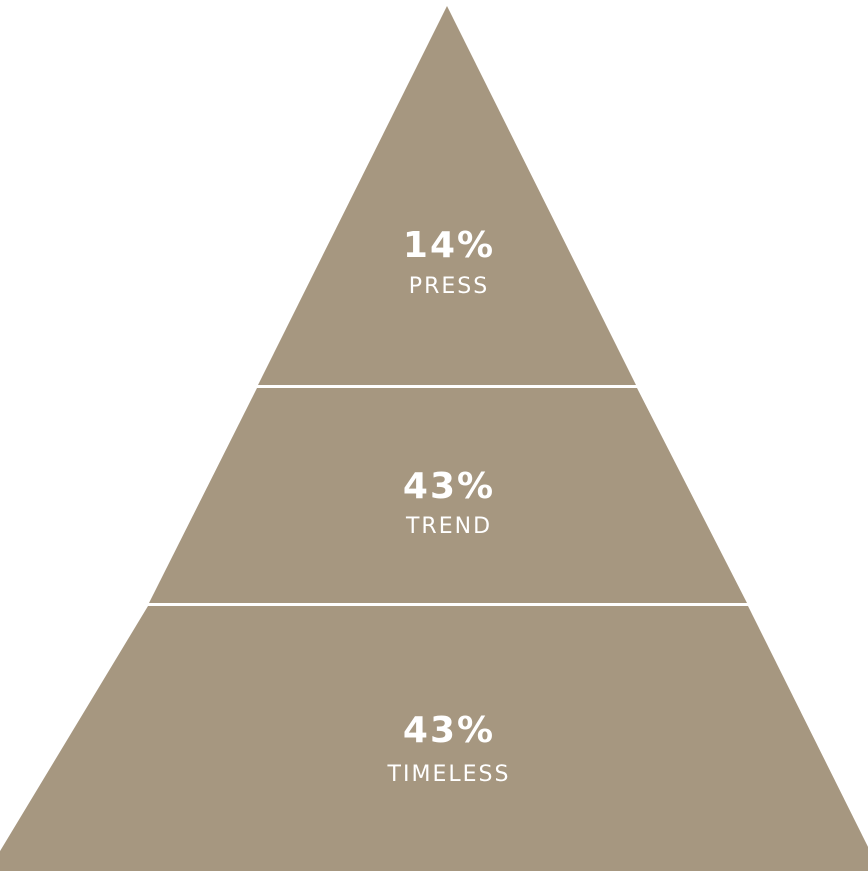 The height and width of the screenshot is (871, 868). Describe the element at coordinates (449, 286) in the screenshot. I see `press-label: PRESS` at that location.